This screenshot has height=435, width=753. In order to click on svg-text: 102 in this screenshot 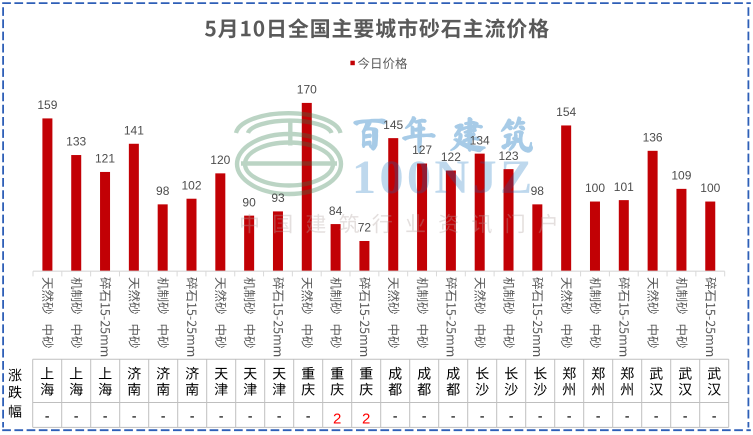, I will do `click(191, 185)`.